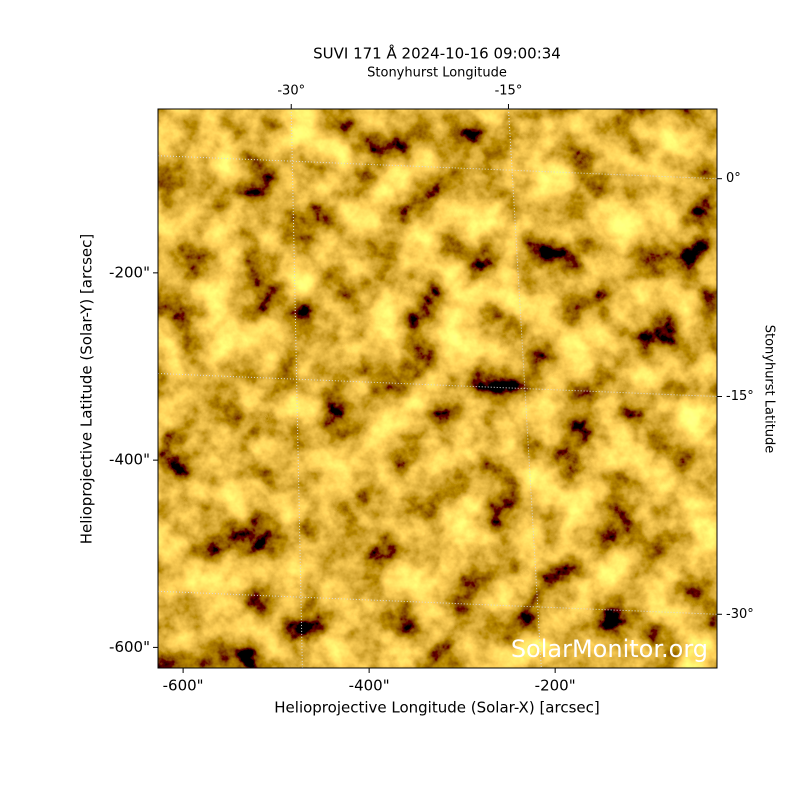 The height and width of the screenshot is (800, 800). Describe the element at coordinates (555, 686) in the screenshot. I see `x-tick-label: -200"` at that location.